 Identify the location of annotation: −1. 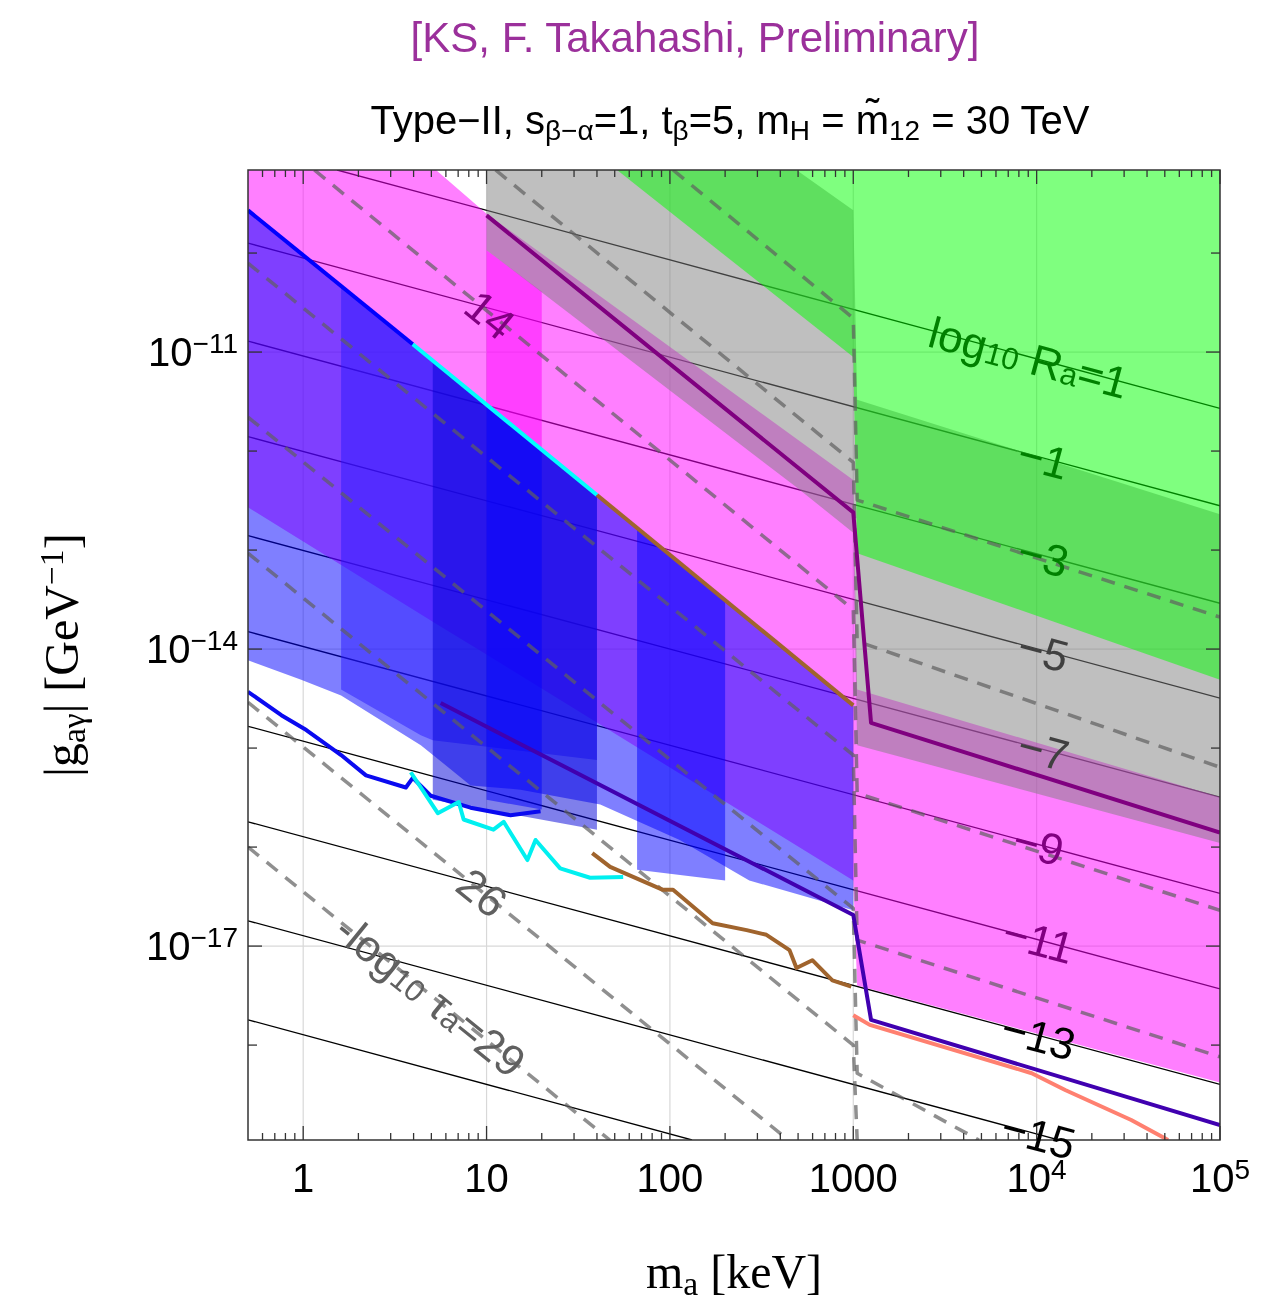
(1043, 458).